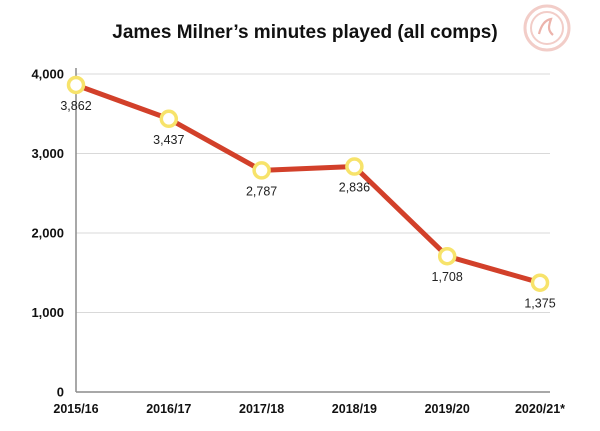 Image resolution: width=600 pixels, height=431 pixels. I want to click on logo-bird-mark, so click(545, 26).